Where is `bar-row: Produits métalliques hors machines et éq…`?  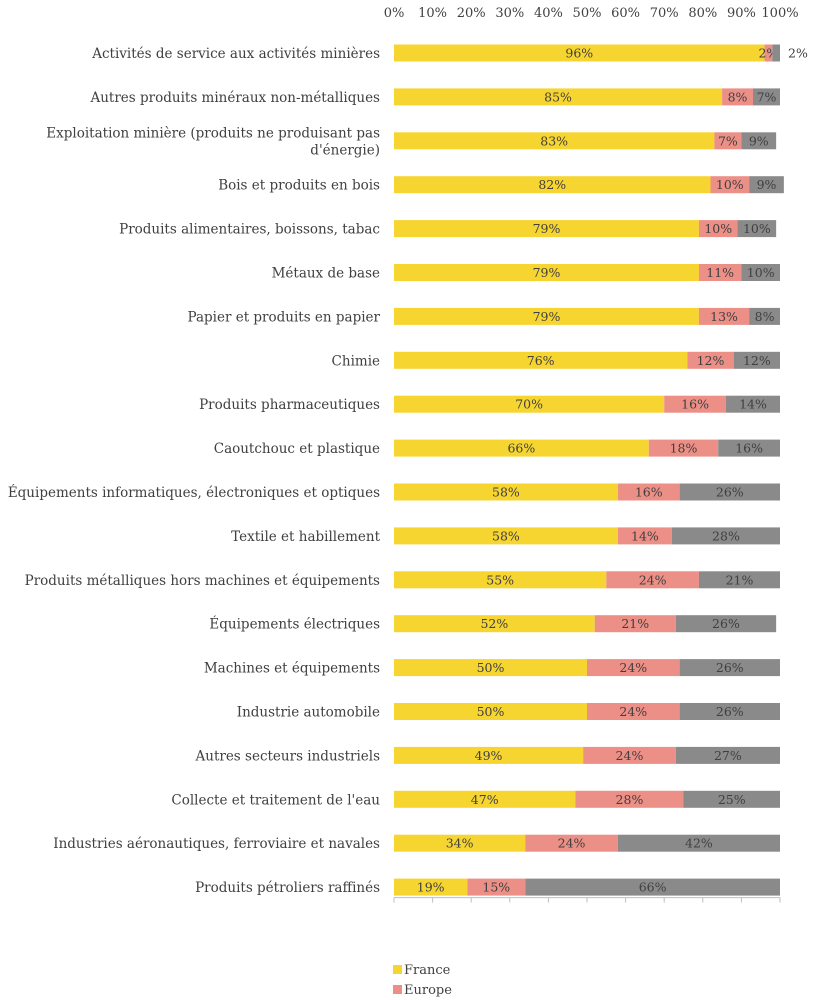 bar-row: Produits métalliques hors machines et éq… is located at coordinates (402, 580).